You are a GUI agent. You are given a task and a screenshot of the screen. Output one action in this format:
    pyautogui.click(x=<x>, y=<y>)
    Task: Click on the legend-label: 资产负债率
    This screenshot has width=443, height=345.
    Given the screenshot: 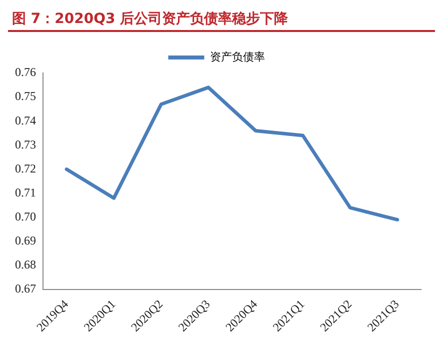 What is the action you would take?
    pyautogui.click(x=237, y=57)
    